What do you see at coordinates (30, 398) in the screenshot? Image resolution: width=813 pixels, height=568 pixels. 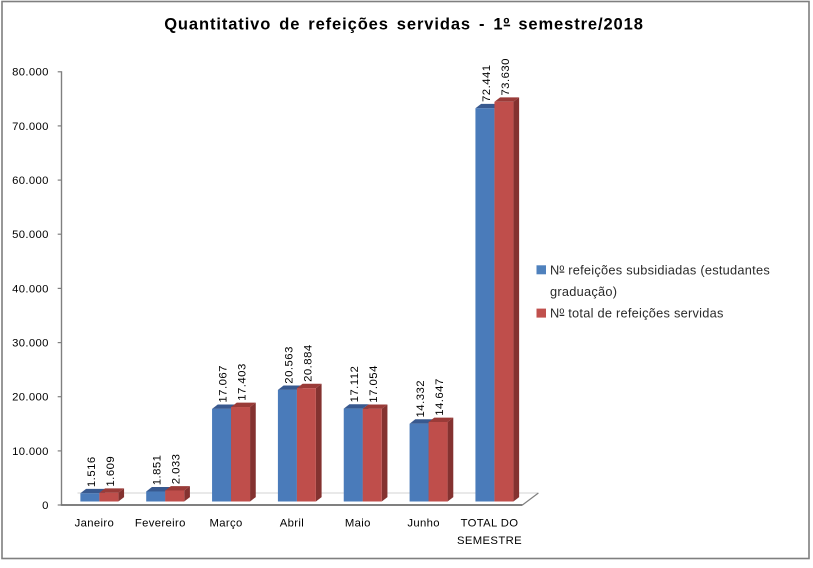 I see `svg-text: 20.000` at bounding box center [30, 398].